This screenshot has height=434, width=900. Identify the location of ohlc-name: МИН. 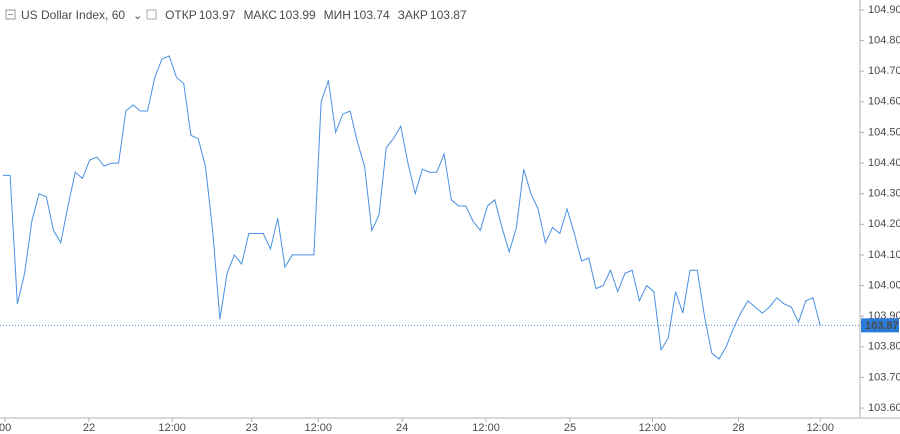
(337, 15).